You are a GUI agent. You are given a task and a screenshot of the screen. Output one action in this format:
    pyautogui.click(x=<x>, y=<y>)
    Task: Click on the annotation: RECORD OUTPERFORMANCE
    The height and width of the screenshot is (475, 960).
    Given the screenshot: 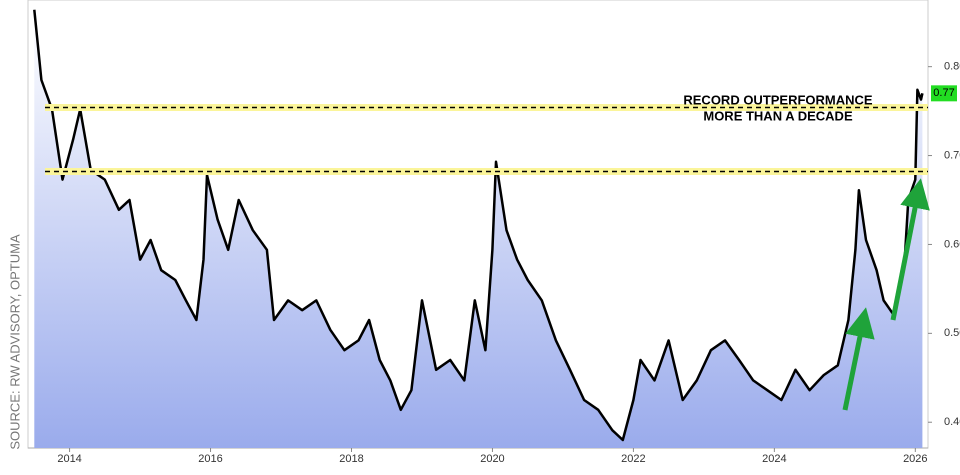 What is the action you would take?
    pyautogui.click(x=778, y=99)
    